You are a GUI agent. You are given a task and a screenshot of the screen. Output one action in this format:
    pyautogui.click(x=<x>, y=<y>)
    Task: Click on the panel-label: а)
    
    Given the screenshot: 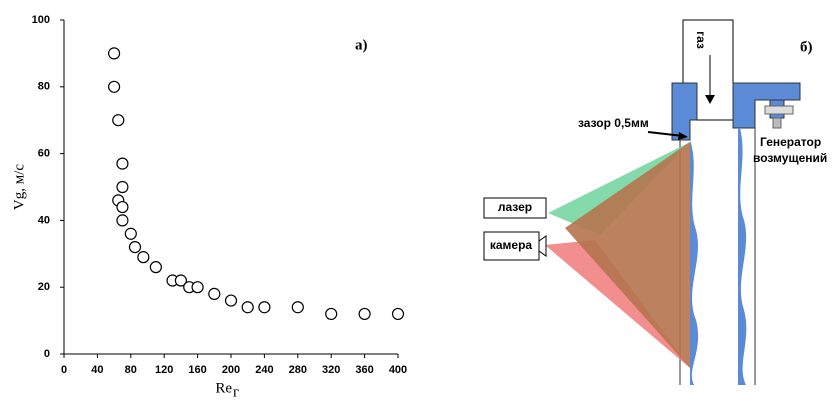 What is the action you would take?
    pyautogui.click(x=361, y=45)
    